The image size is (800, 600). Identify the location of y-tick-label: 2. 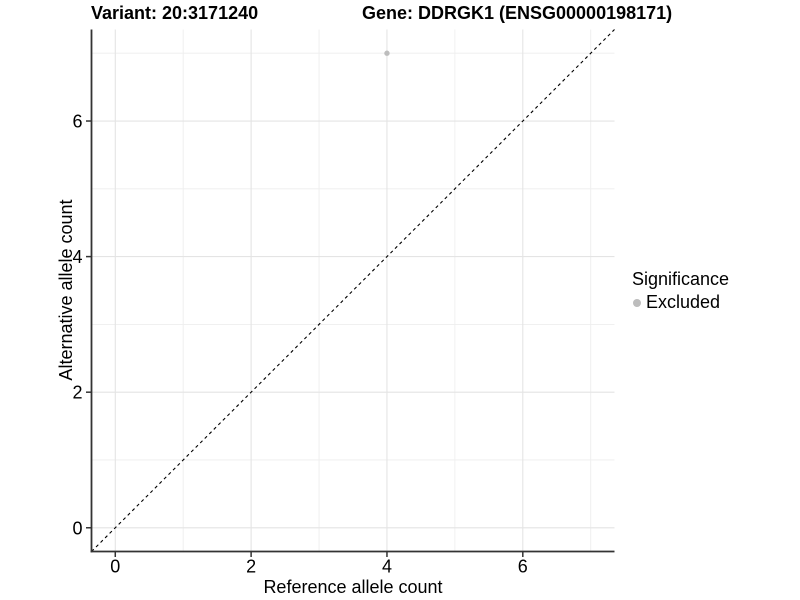
(77, 393).